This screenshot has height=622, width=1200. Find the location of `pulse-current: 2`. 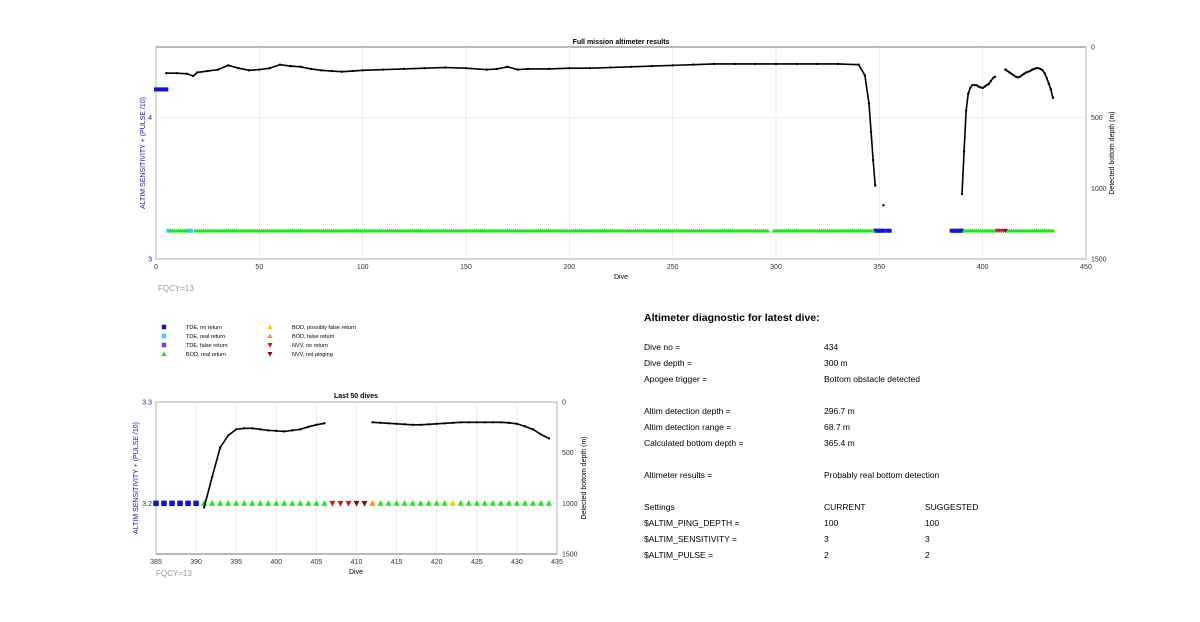

pulse-current: 2 is located at coordinates (826, 555).